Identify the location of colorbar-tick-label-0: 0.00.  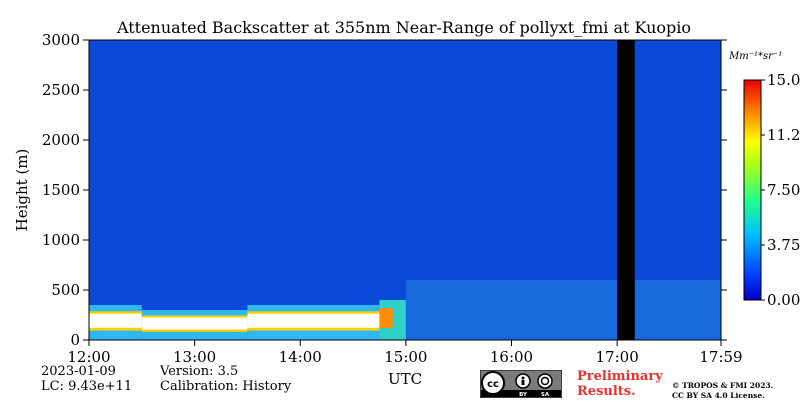
(783, 300).